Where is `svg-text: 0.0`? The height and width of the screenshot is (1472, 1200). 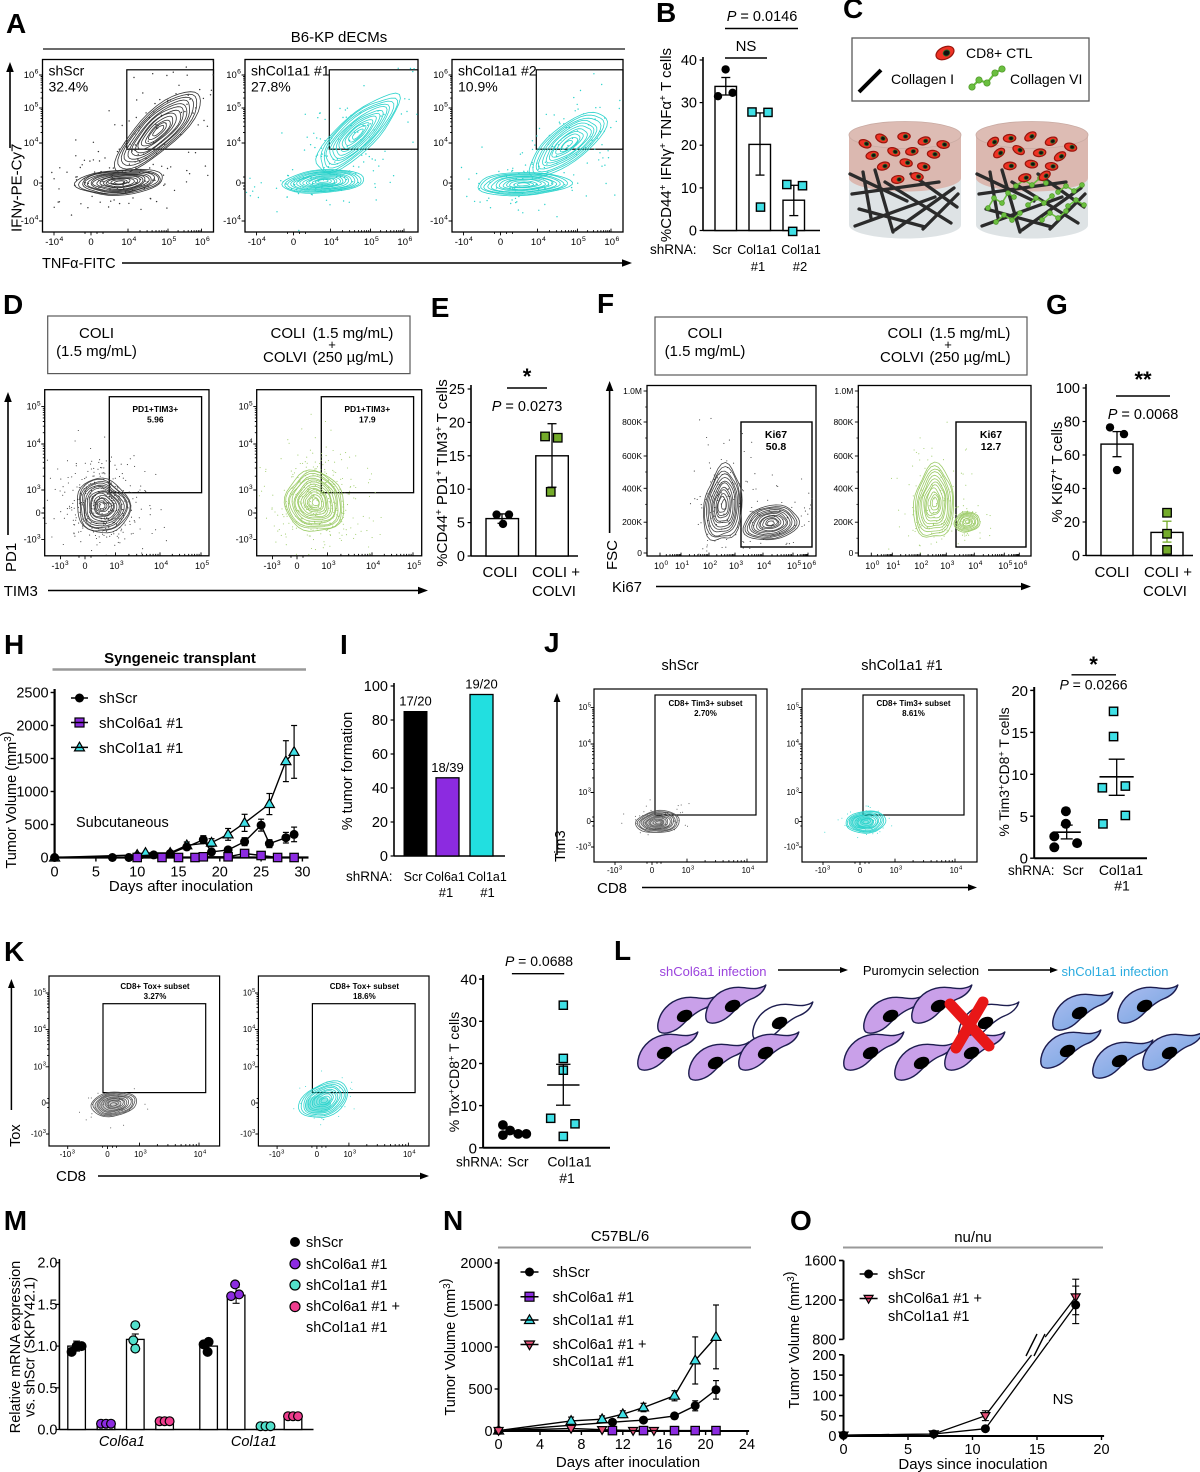 svg-text: 0.0 is located at coordinates (47, 1431).